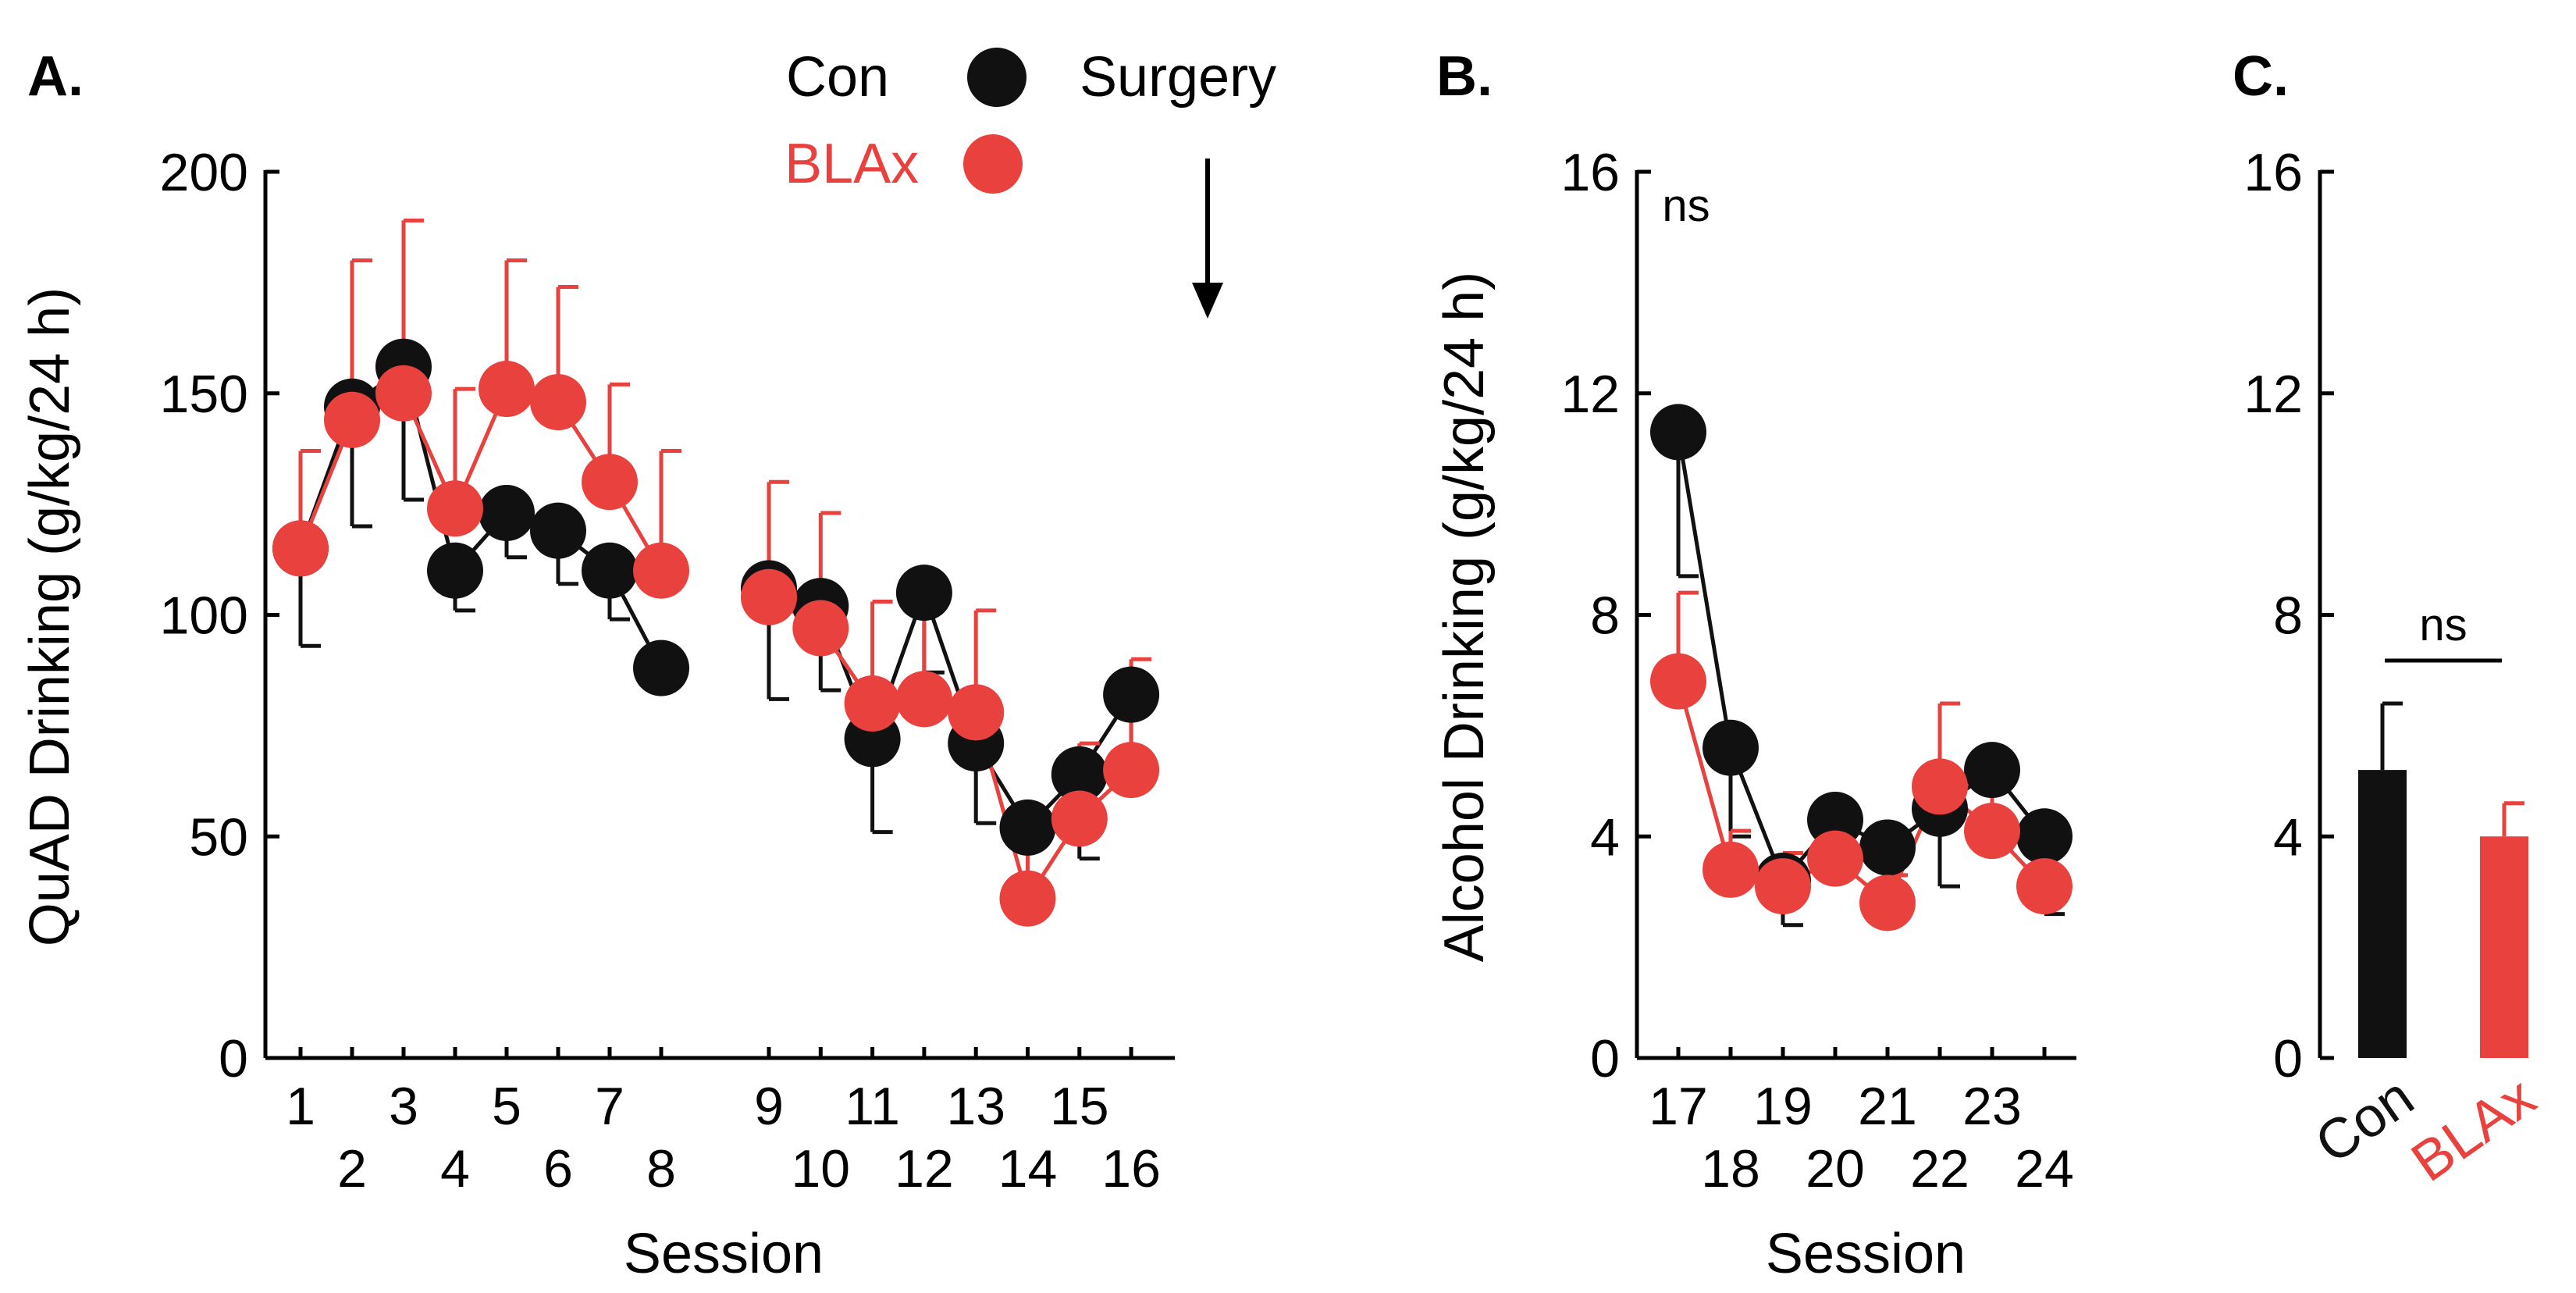 This screenshot has width=2576, height=1293. Describe the element at coordinates (820, 1169) in the screenshot. I see `panel-a-xtick-label: 10` at that location.